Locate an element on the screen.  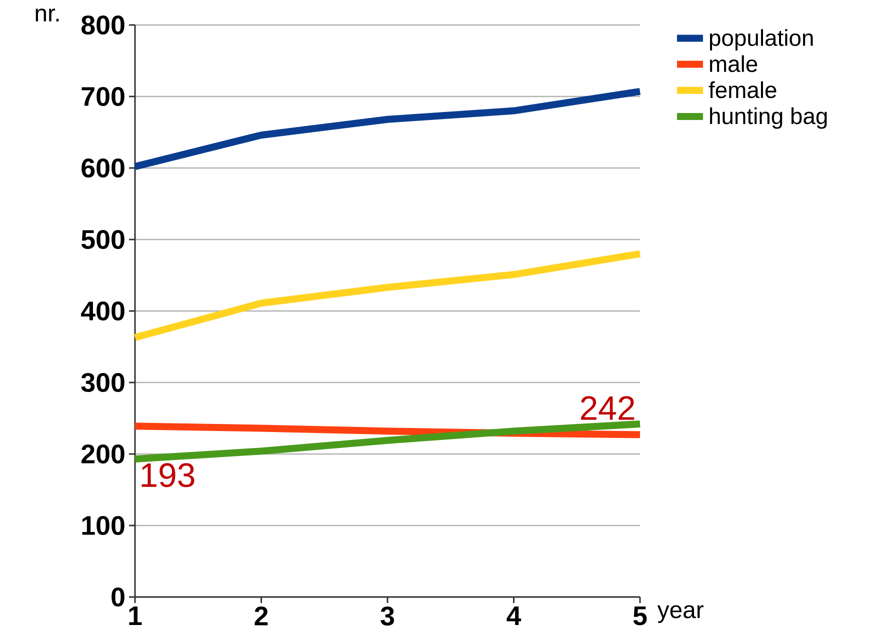
y-tick-label: 600 is located at coordinates (103, 168).